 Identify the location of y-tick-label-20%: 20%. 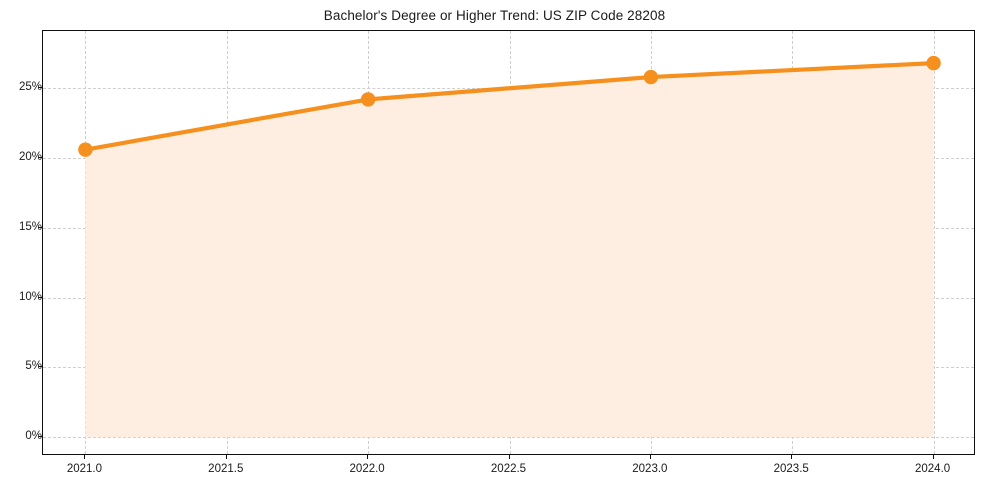
(30, 157).